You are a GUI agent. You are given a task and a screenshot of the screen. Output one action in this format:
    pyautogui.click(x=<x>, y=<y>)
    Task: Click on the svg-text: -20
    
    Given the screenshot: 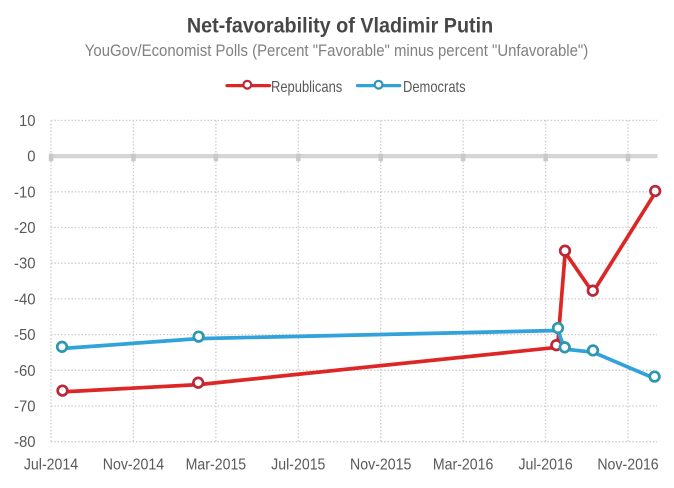 What is the action you would take?
    pyautogui.click(x=24, y=229)
    